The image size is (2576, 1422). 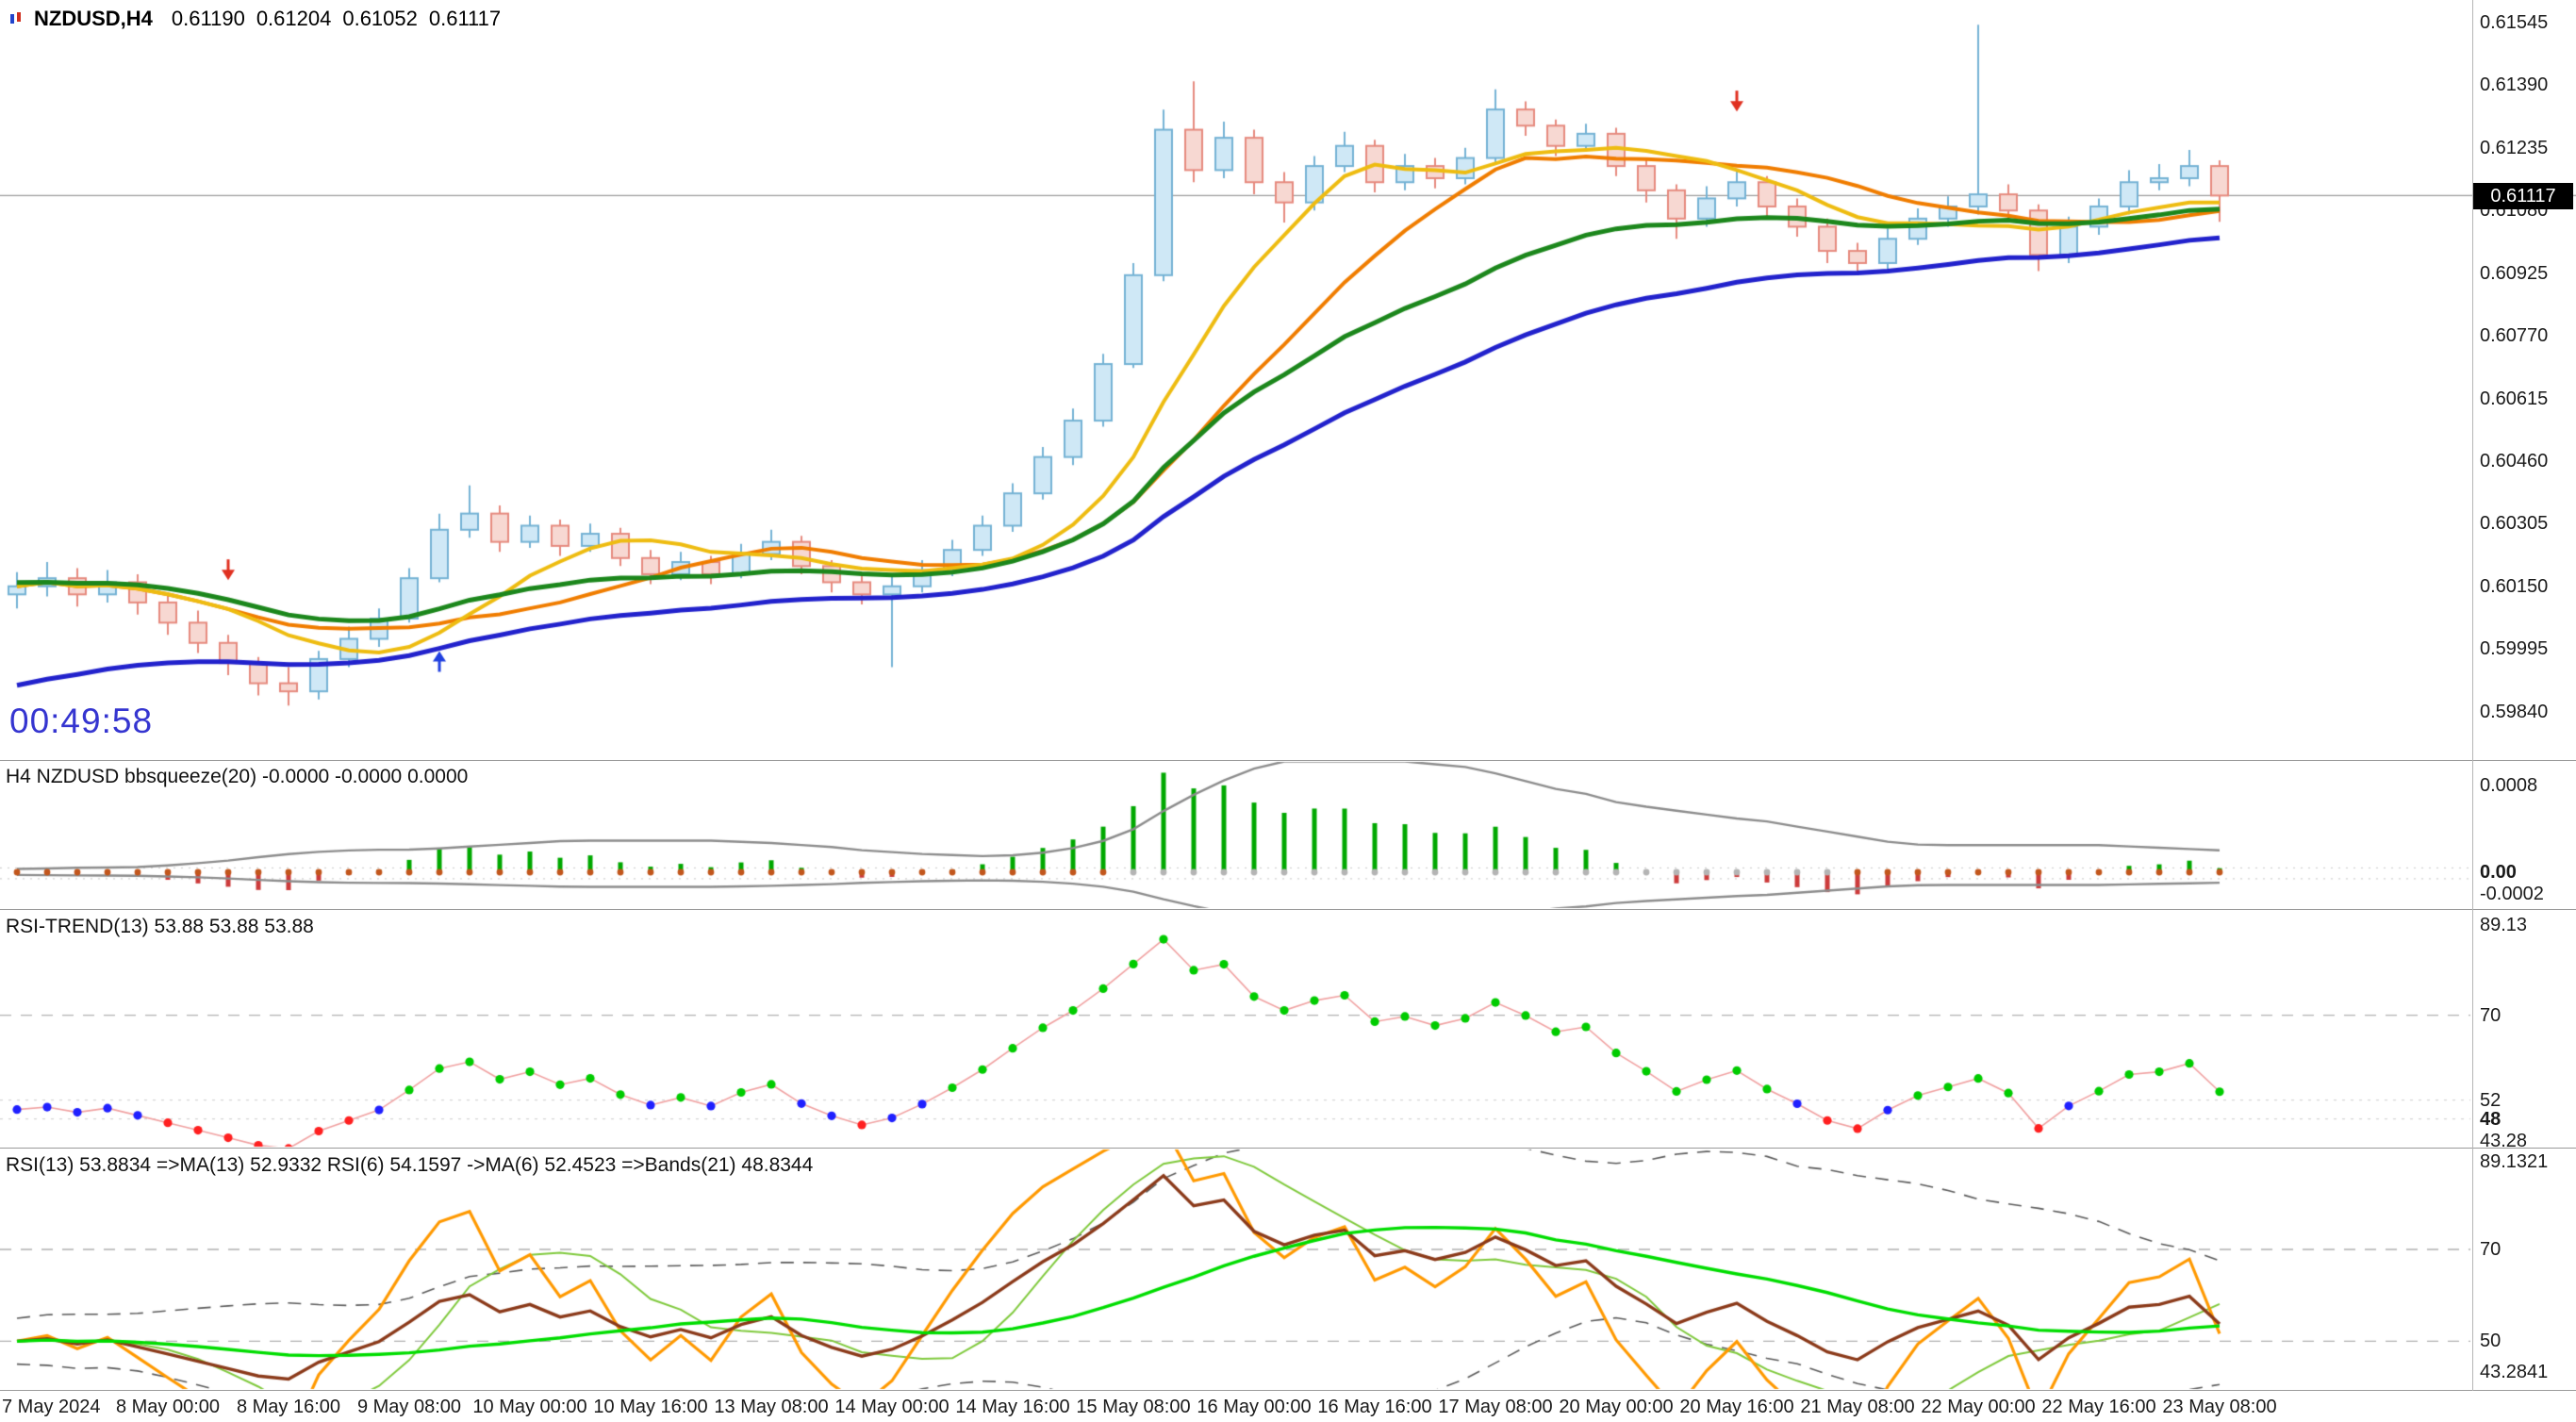 What do you see at coordinates (15, 18) in the screenshot?
I see `chart-symbol-icon` at bounding box center [15, 18].